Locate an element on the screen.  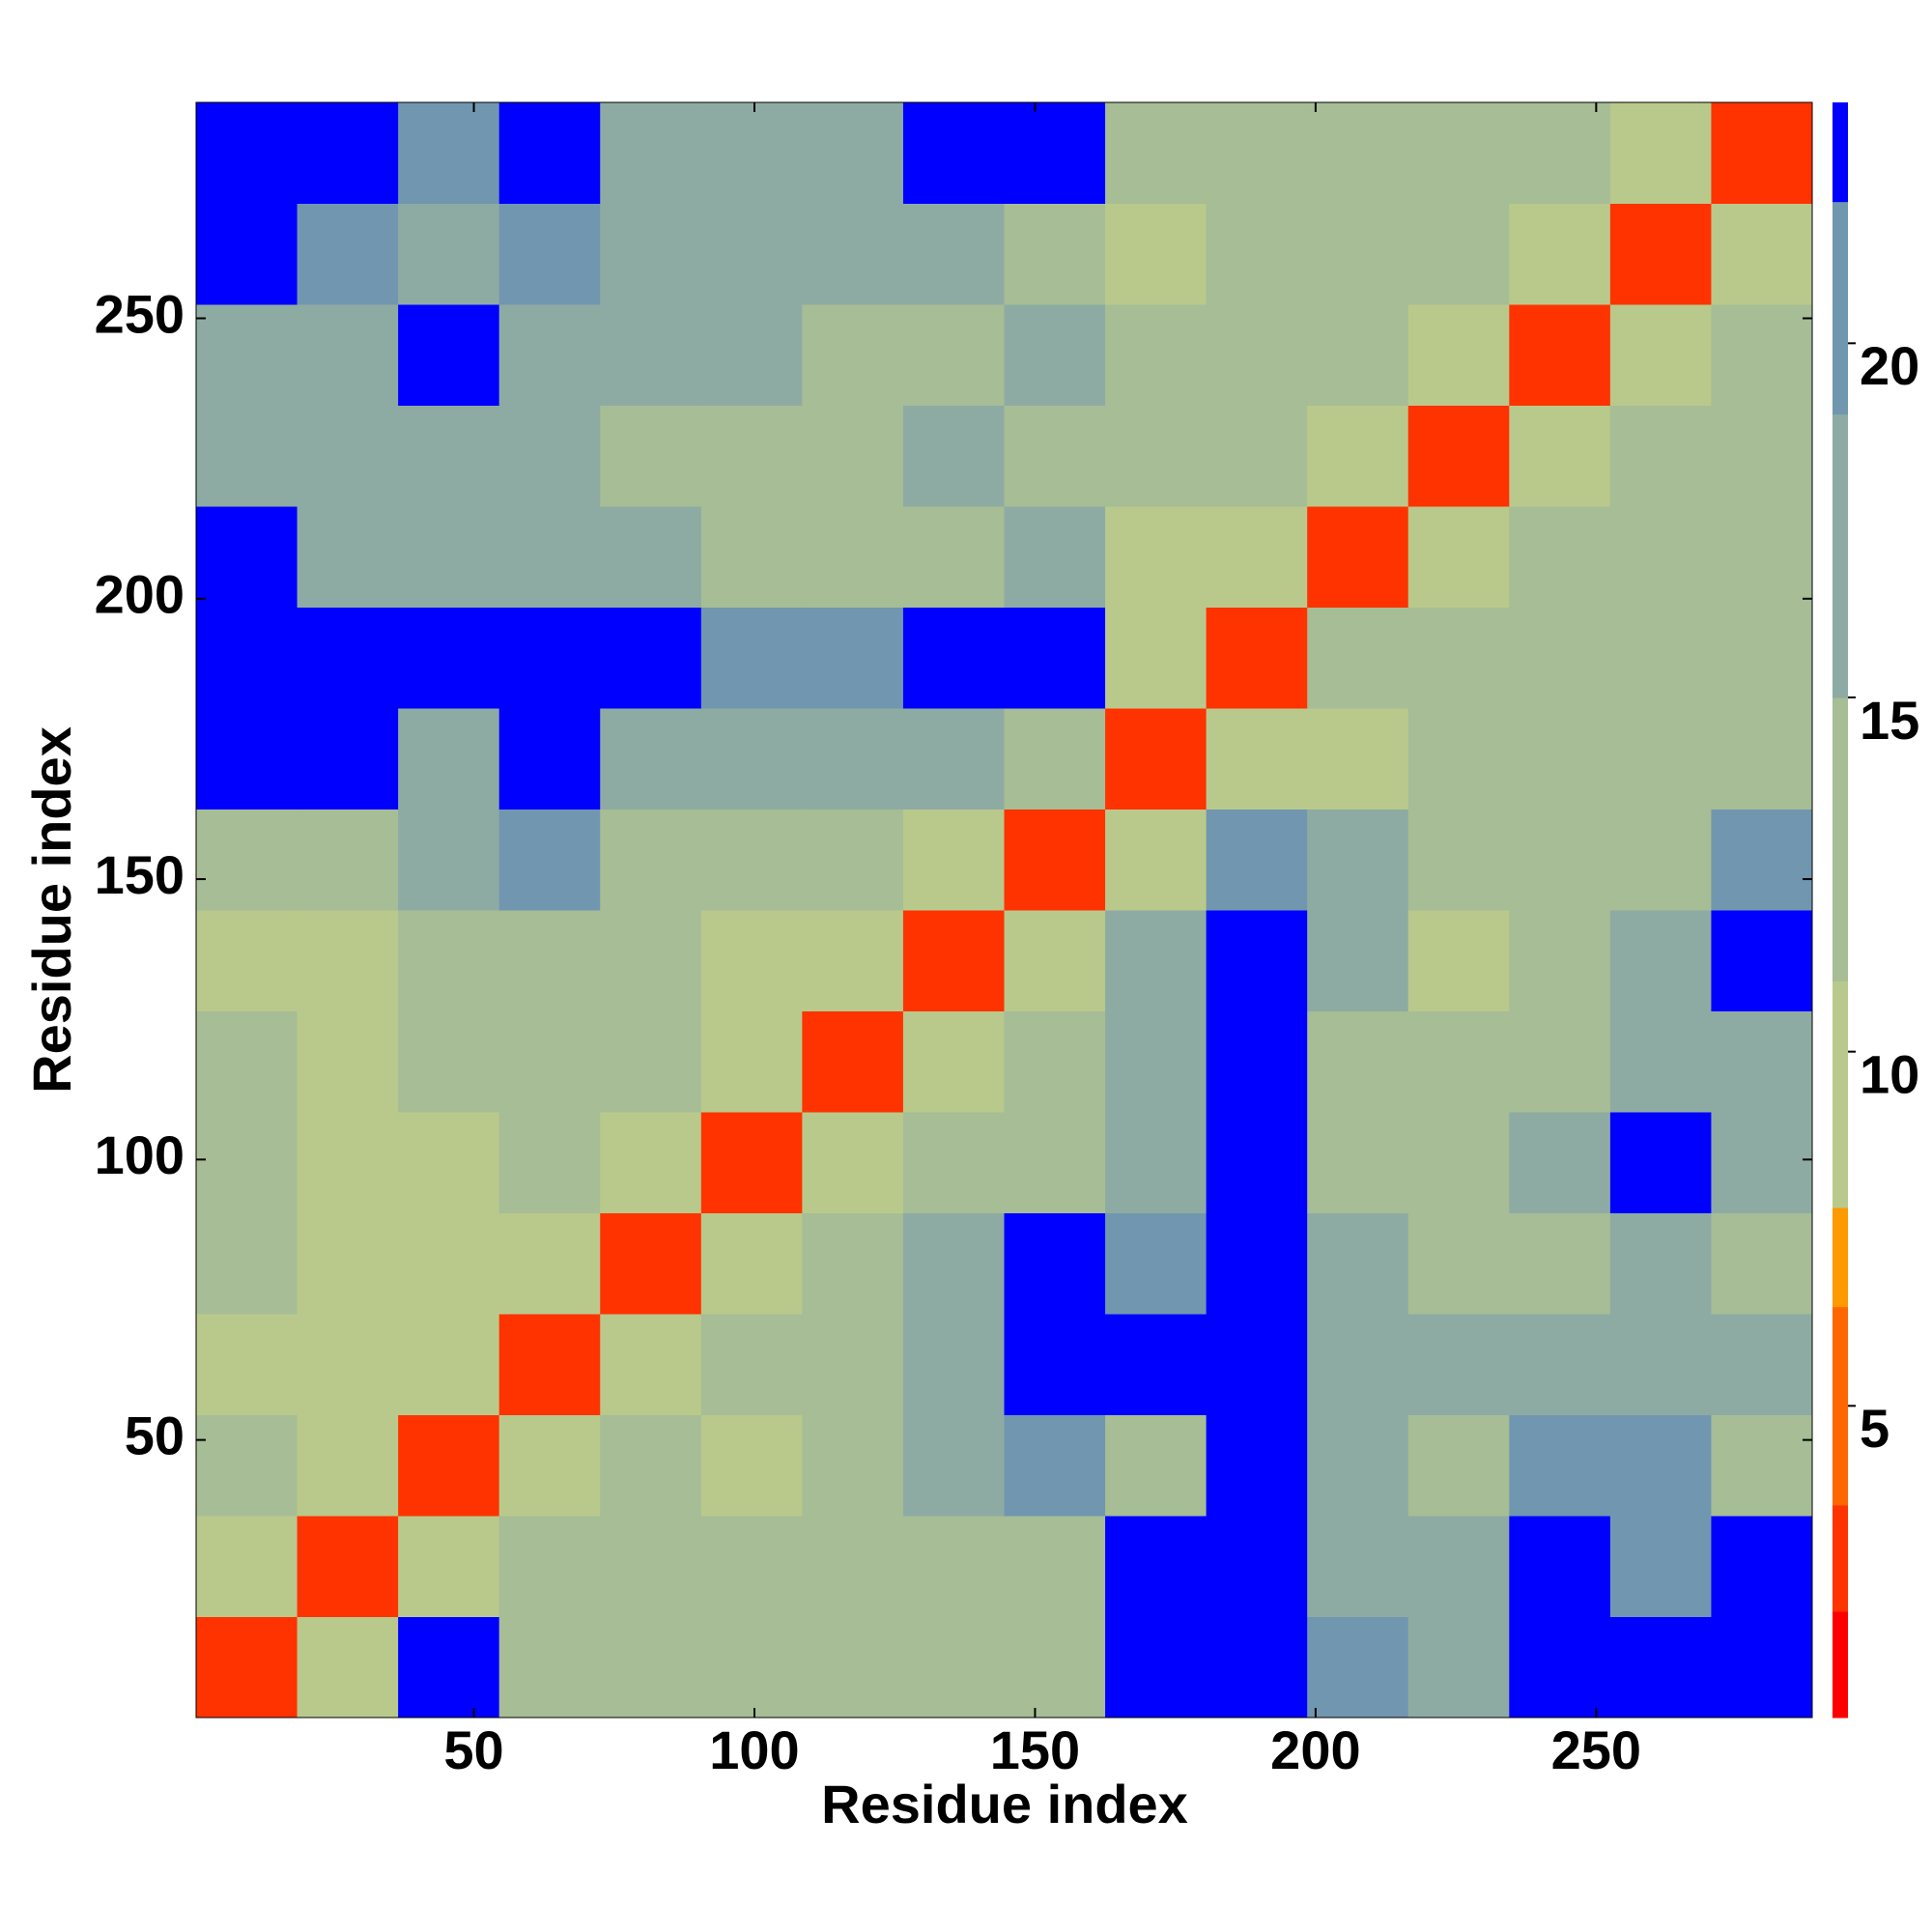
x-tick-label: 100 is located at coordinates (754, 1749).